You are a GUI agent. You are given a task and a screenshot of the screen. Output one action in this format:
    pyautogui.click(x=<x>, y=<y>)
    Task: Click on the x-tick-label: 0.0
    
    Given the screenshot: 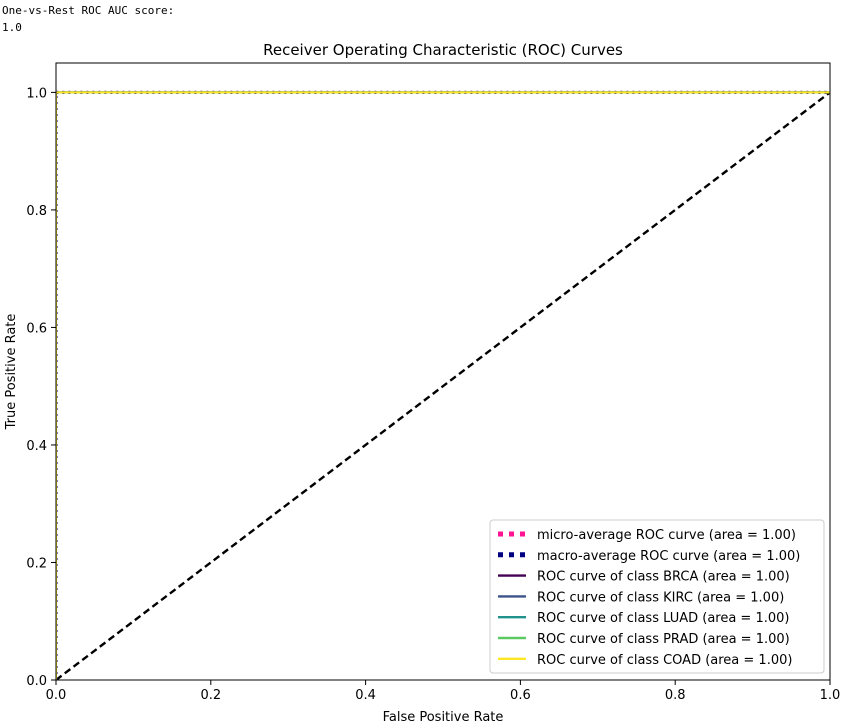 What is the action you would take?
    pyautogui.click(x=56, y=695)
    